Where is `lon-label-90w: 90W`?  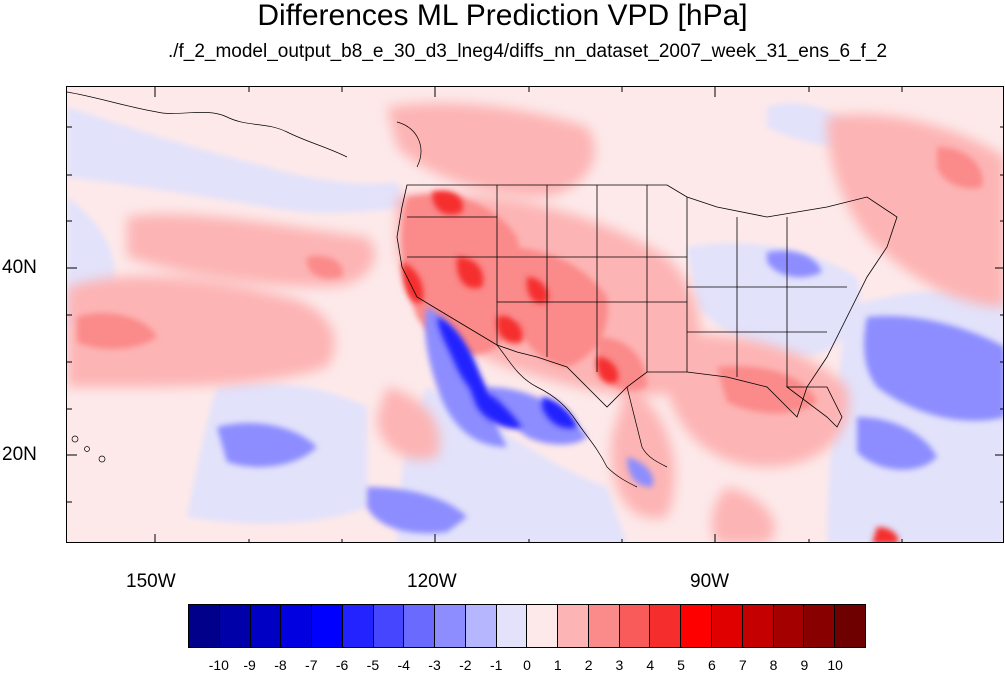
lon-label-90w: 90W is located at coordinates (710, 581).